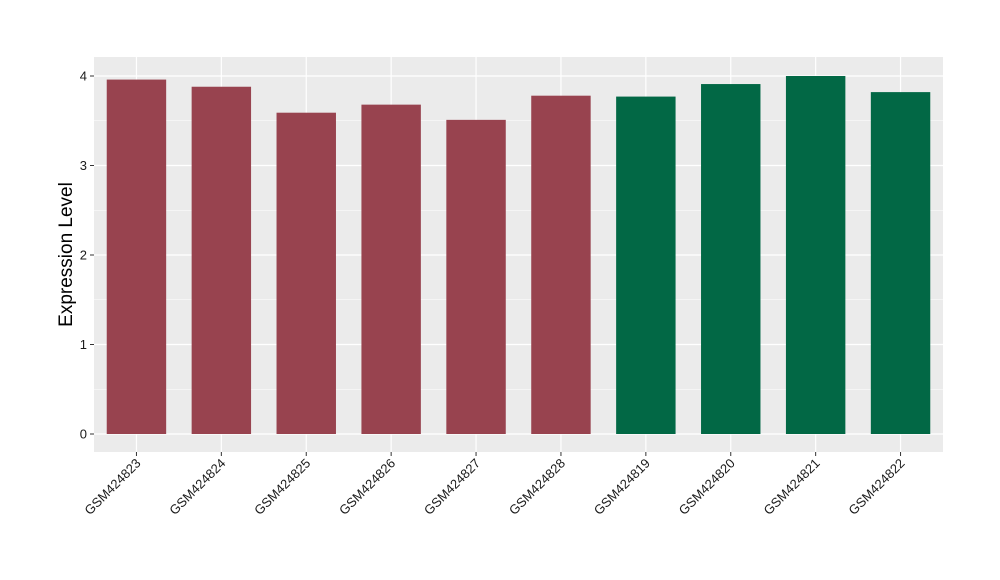 This screenshot has height=580, width=1000. Describe the element at coordinates (707, 487) in the screenshot. I see `x-tick-label: GSM424820` at that location.